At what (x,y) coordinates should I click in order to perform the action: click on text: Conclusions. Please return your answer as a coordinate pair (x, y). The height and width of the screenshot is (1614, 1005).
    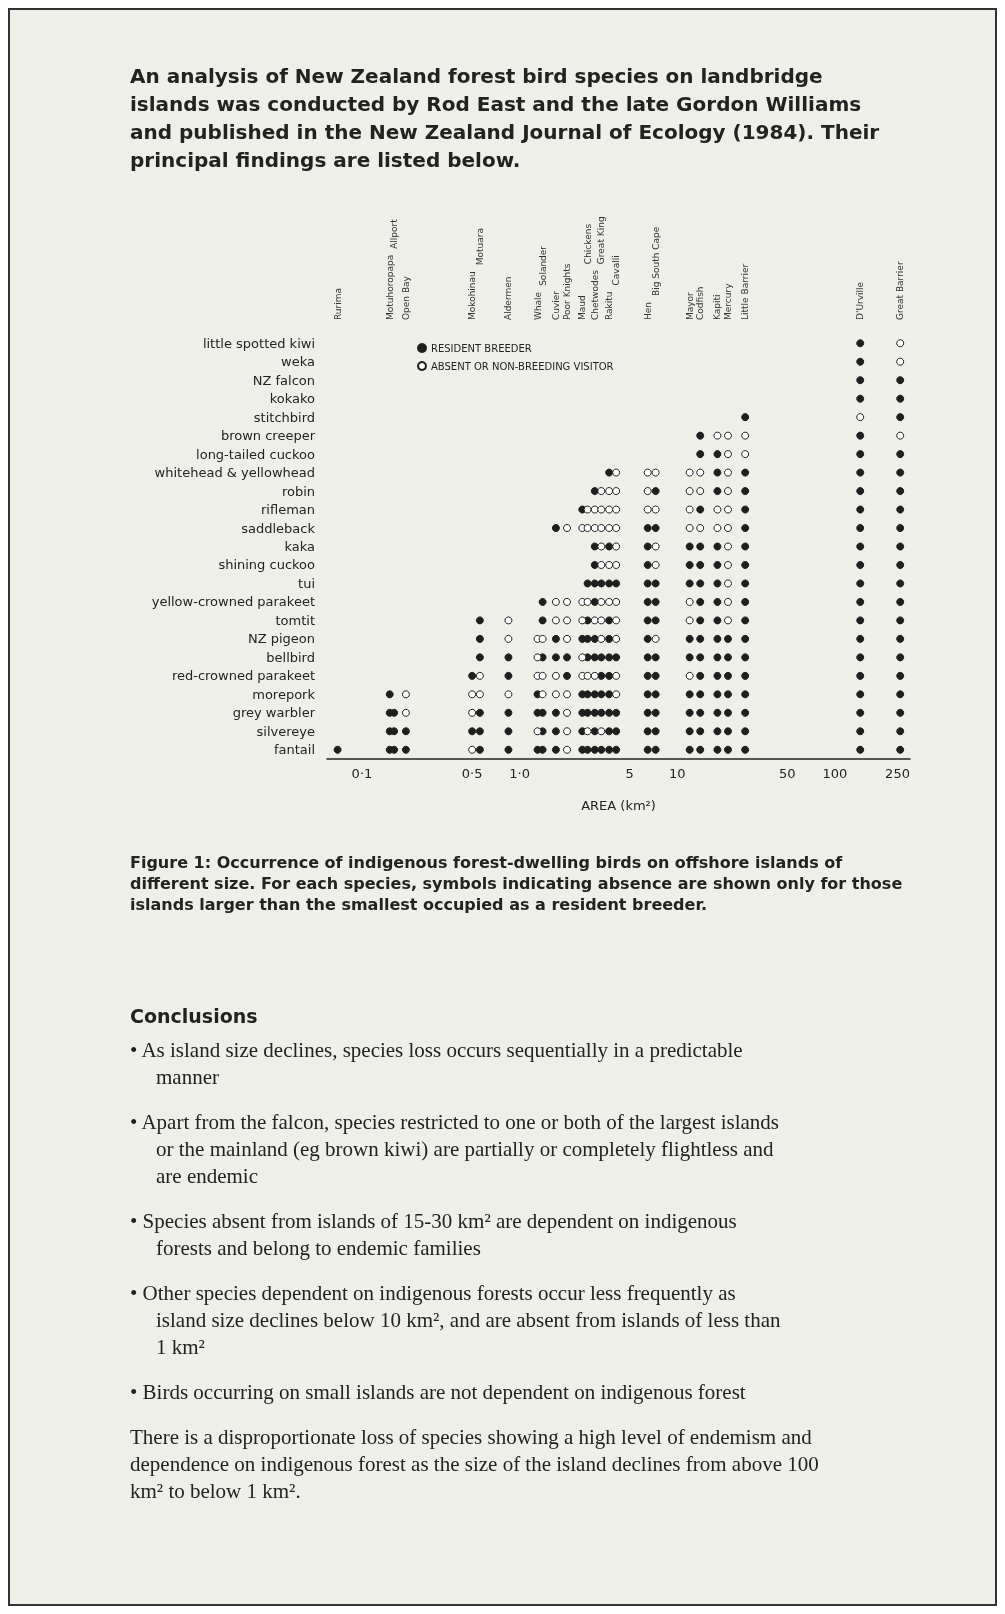
    Looking at the image, I should click on (194, 1016).